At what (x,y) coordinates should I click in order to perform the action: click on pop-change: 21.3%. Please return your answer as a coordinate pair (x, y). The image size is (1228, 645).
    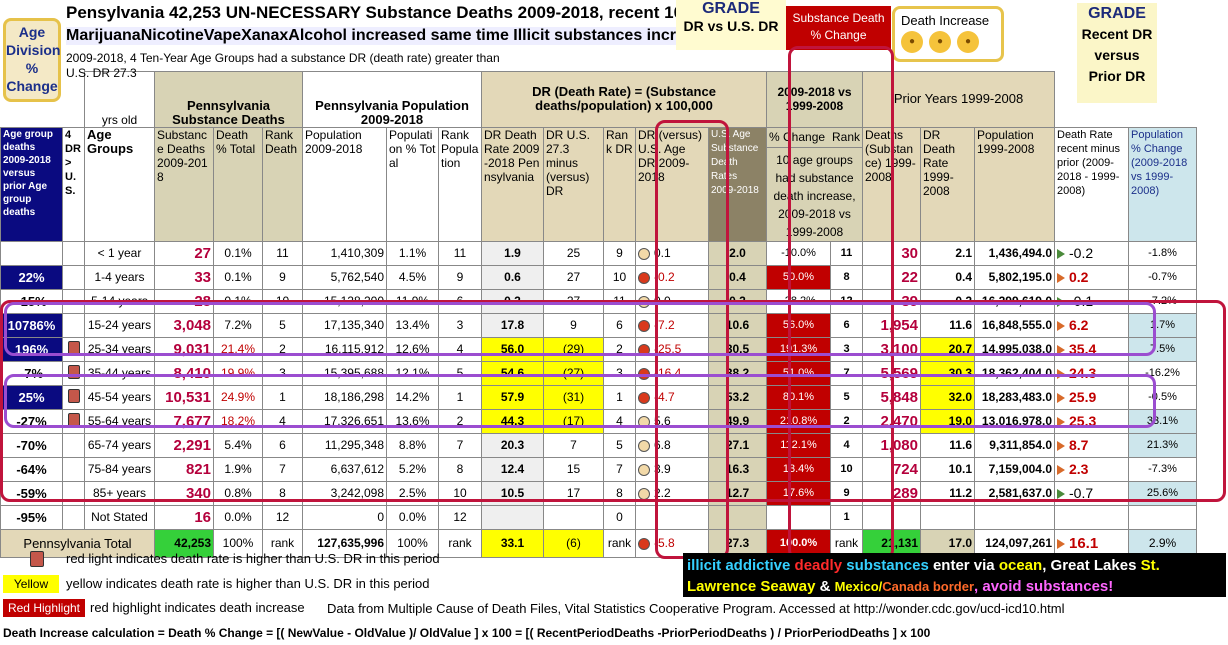
    Looking at the image, I should click on (1162, 445).